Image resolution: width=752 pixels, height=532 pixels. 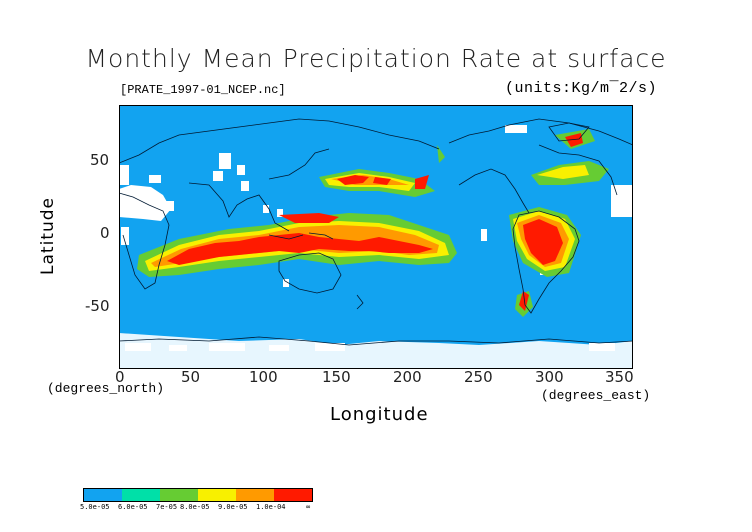 I want to click on x-tick-100: 100, so click(x=263, y=377).